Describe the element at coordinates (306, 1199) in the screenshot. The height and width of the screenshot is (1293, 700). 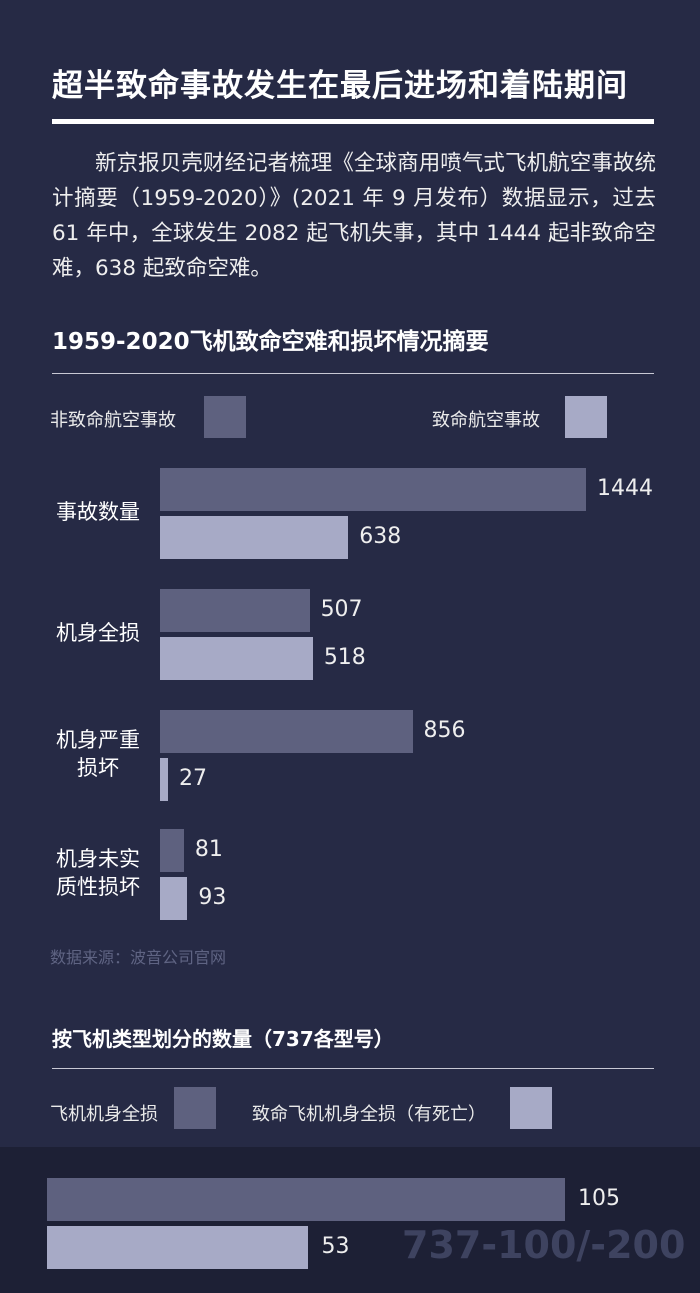
I see `chart2-bar-loss` at that location.